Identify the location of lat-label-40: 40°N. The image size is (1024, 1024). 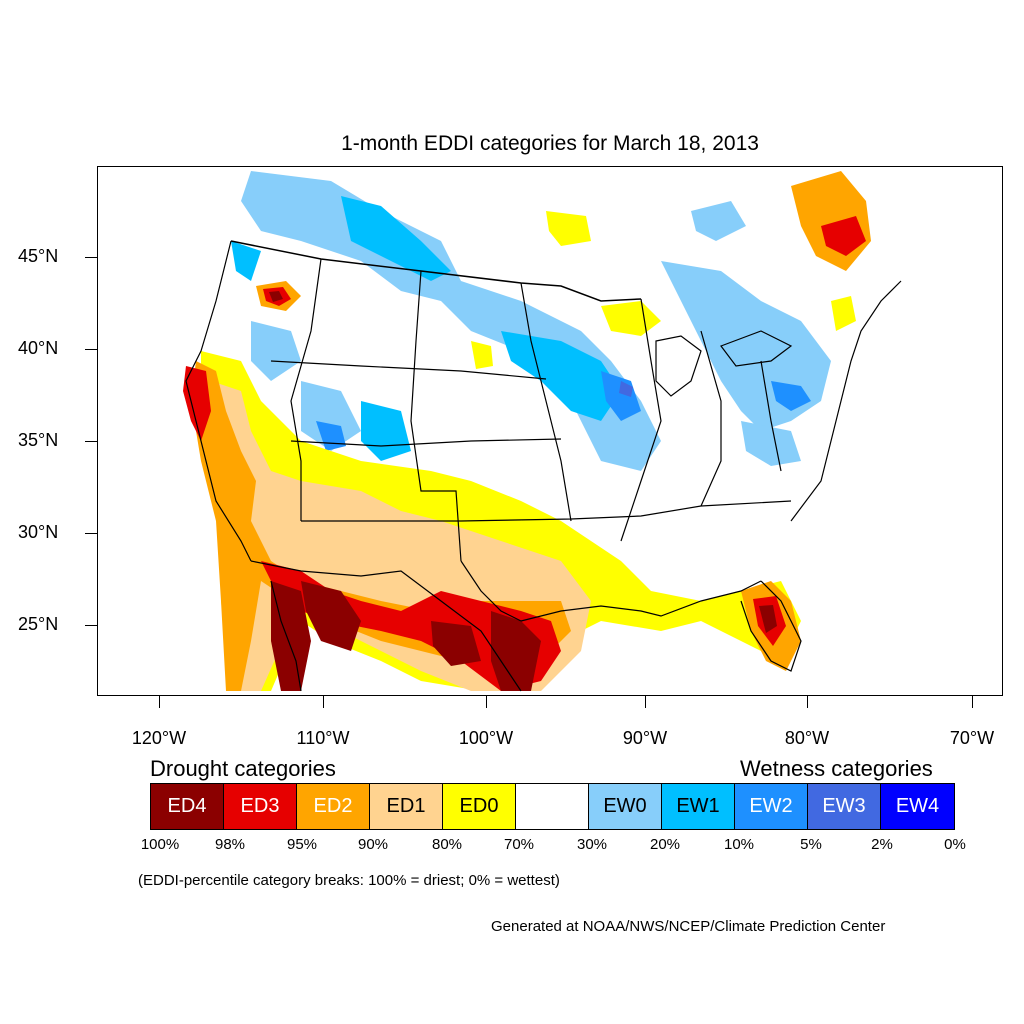
(38, 348).